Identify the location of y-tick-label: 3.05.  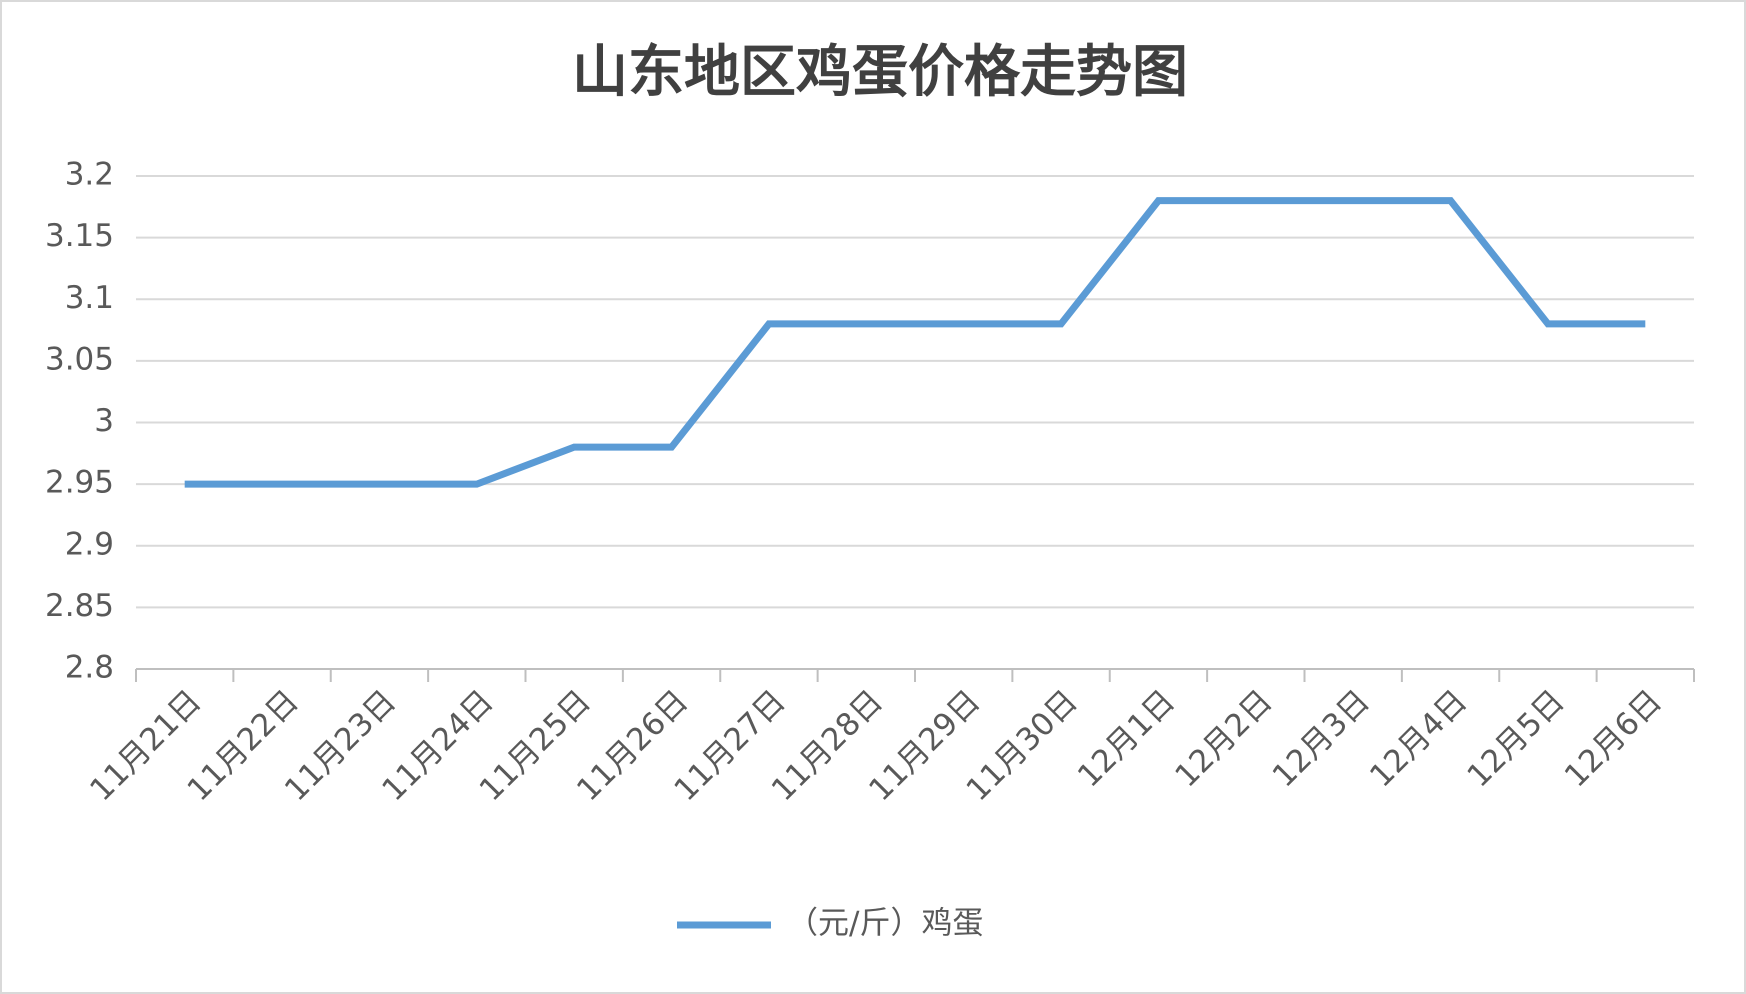
(79, 359).